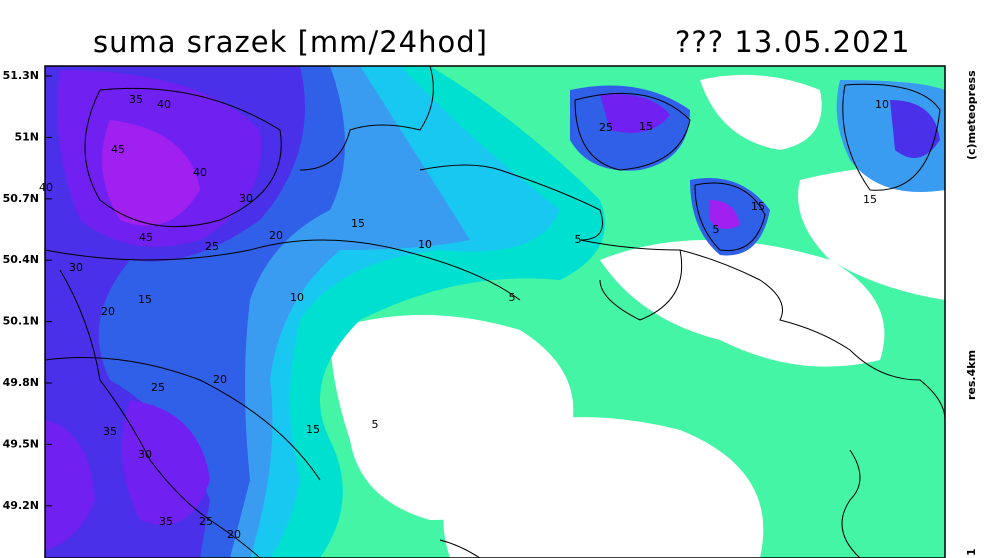  Describe the element at coordinates (21, 321) in the screenshot. I see `lat-label: 50.1N` at that location.